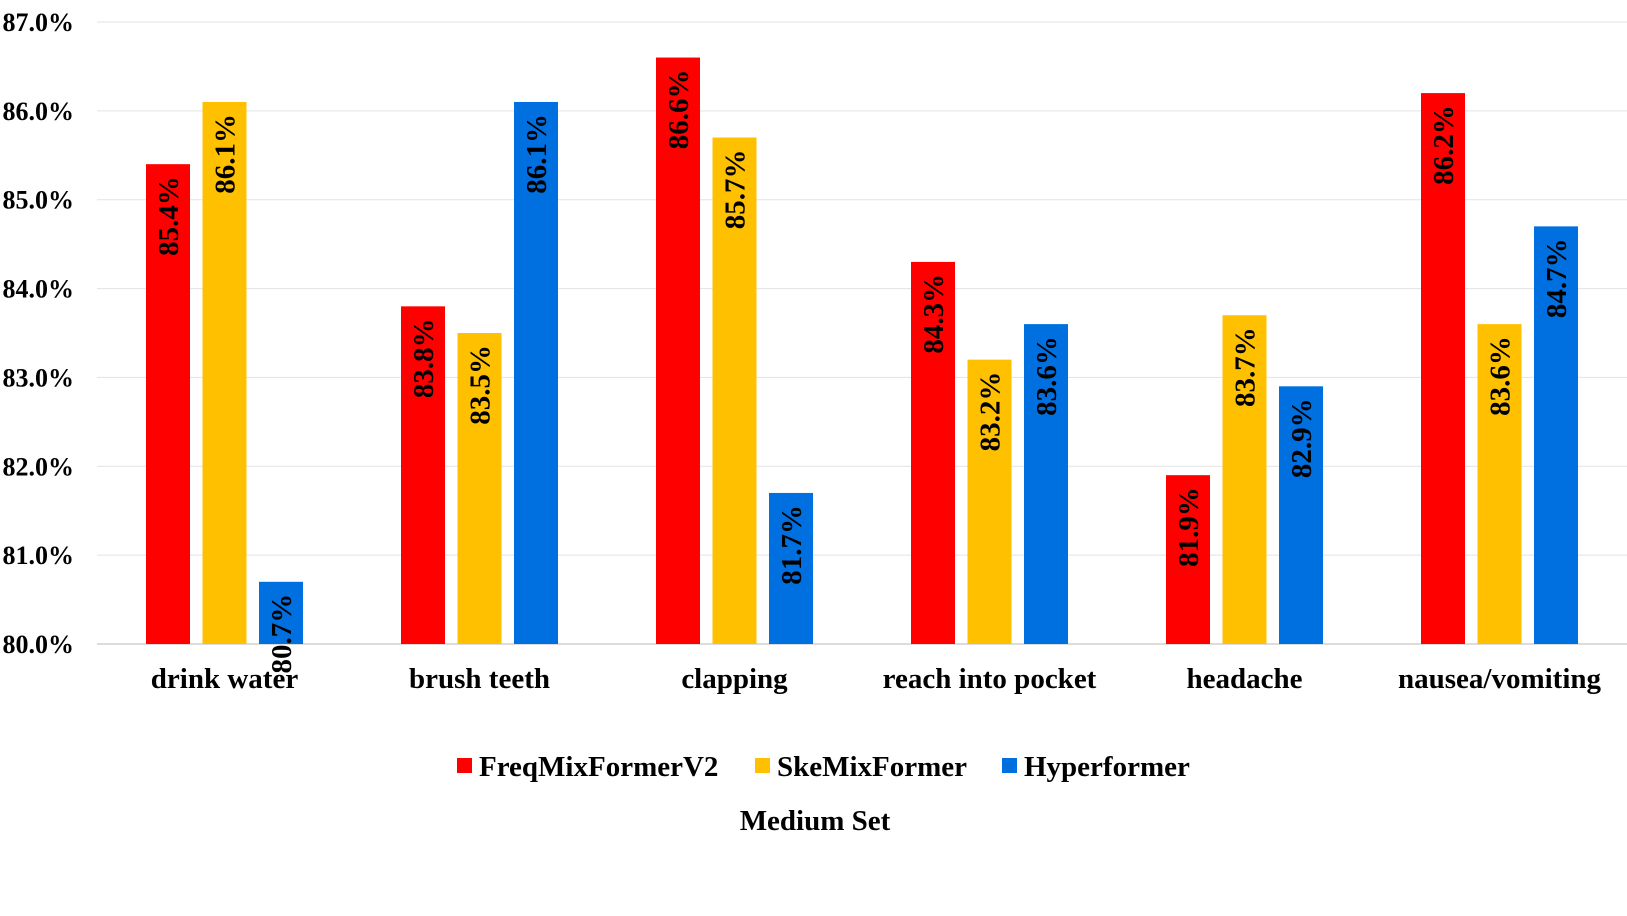  I want to click on data-label: 85.4%, so click(169, 216).